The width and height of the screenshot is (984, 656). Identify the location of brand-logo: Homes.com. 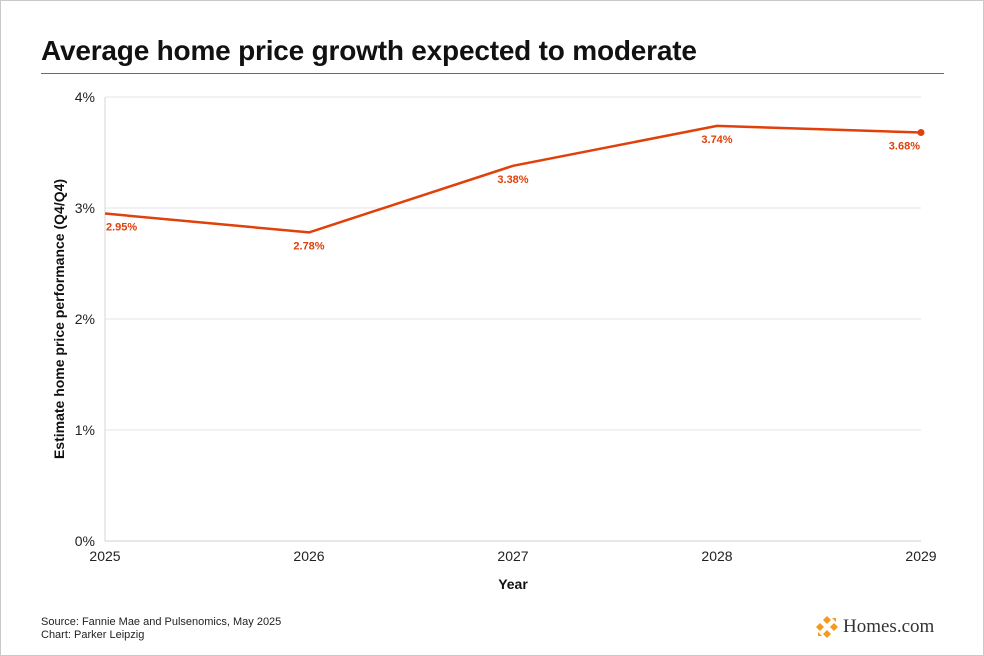
(874, 627).